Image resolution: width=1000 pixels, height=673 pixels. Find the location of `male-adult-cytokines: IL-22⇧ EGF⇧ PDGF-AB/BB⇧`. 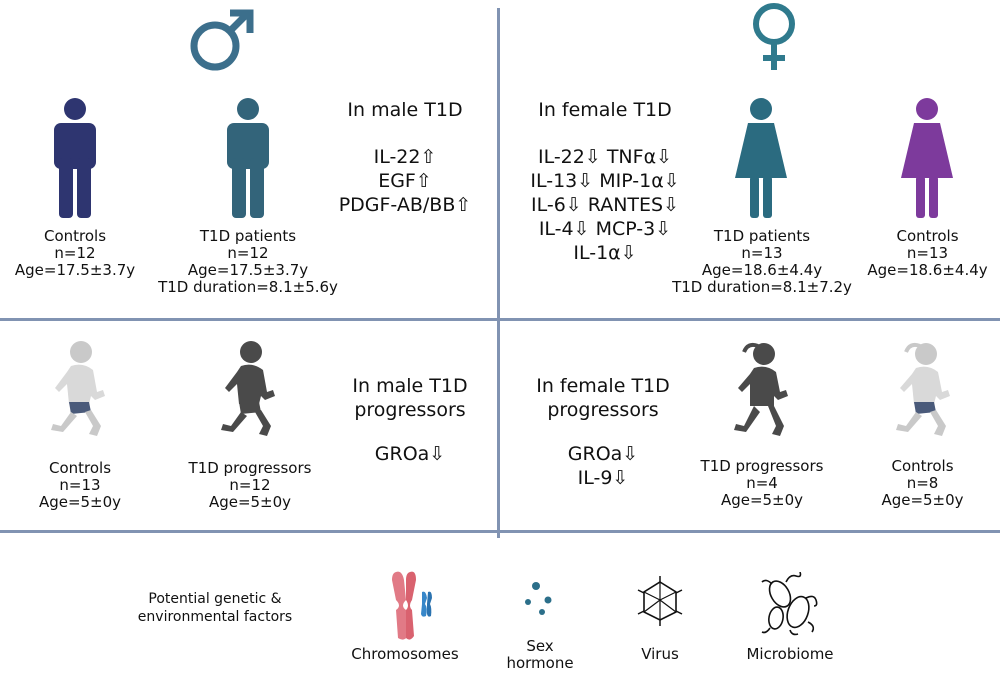

male-adult-cytokines: IL-22⇧ EGF⇧ PDGF-AB/BB⇧ is located at coordinates (405, 181).